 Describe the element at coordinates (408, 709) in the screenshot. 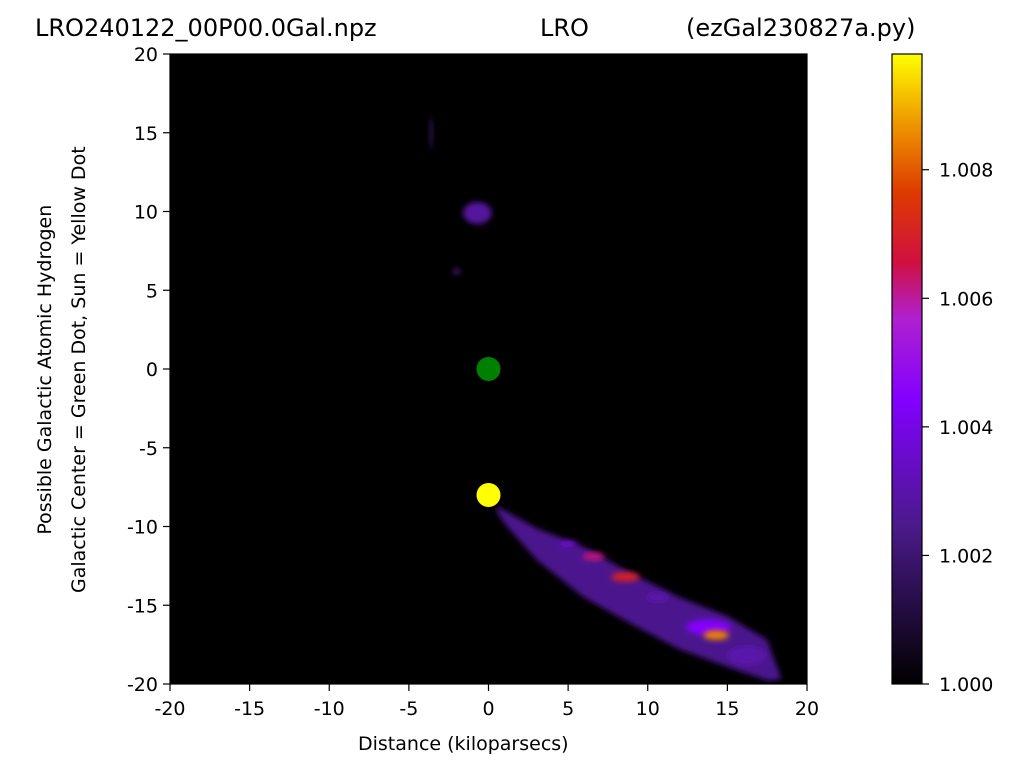

I see `x-tick-label: -5` at that location.